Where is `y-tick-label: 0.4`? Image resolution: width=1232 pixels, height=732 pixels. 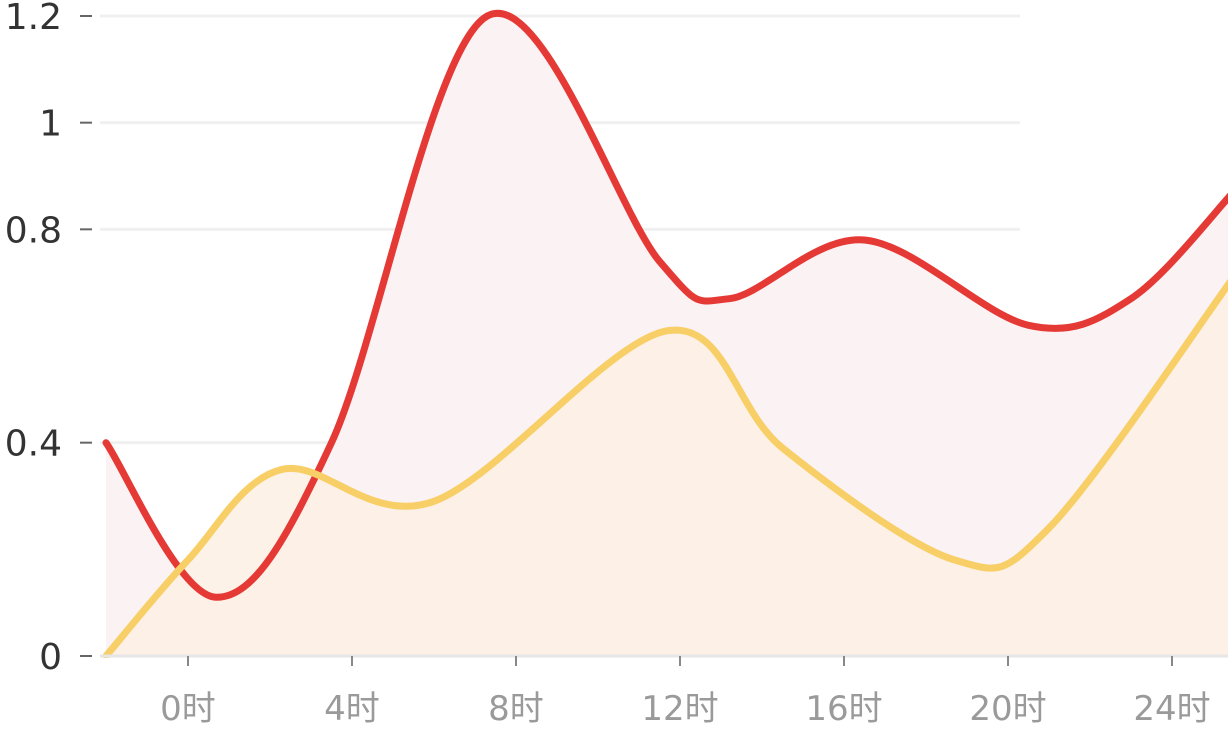
y-tick-label: 0.4 is located at coordinates (33, 444).